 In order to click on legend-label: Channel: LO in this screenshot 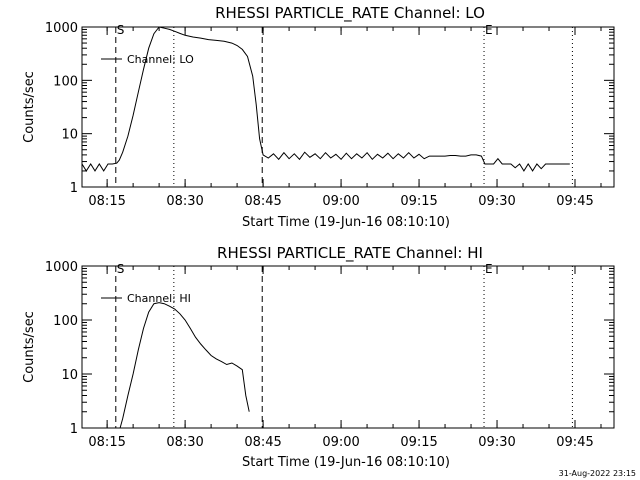, I will do `click(160, 59)`.